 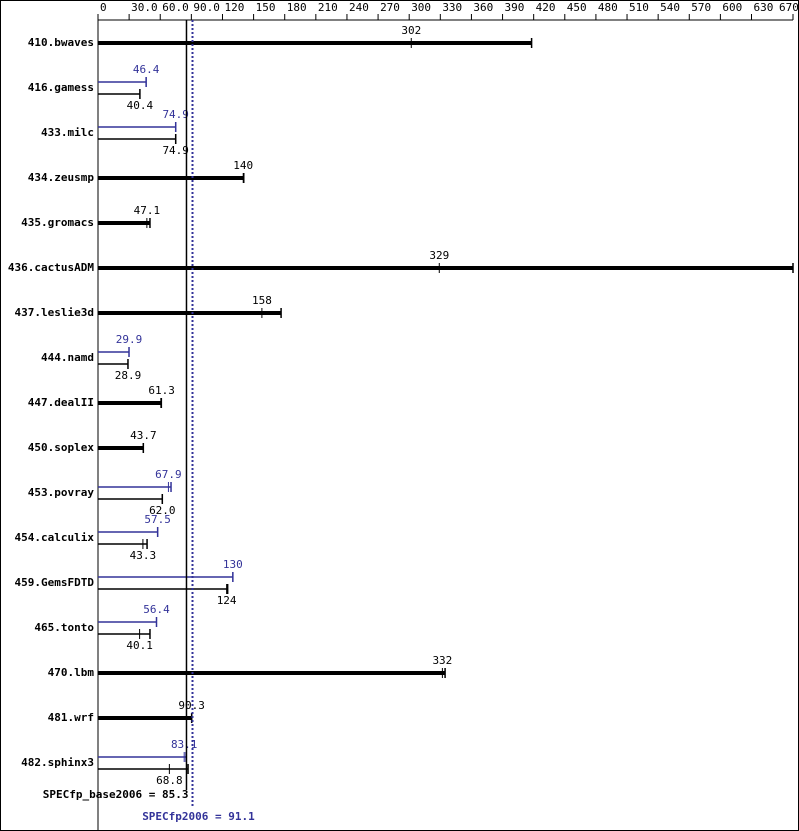 What do you see at coordinates (452, 7) in the screenshot?
I see `x-tick-label: 330` at bounding box center [452, 7].